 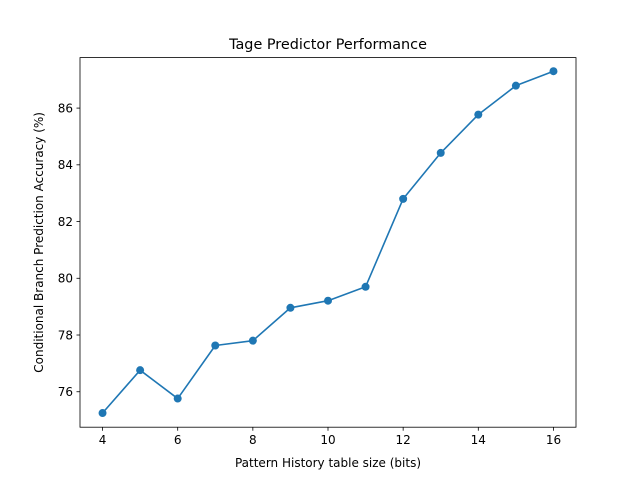 I want to click on x-tick-label: 4, so click(x=103, y=440).